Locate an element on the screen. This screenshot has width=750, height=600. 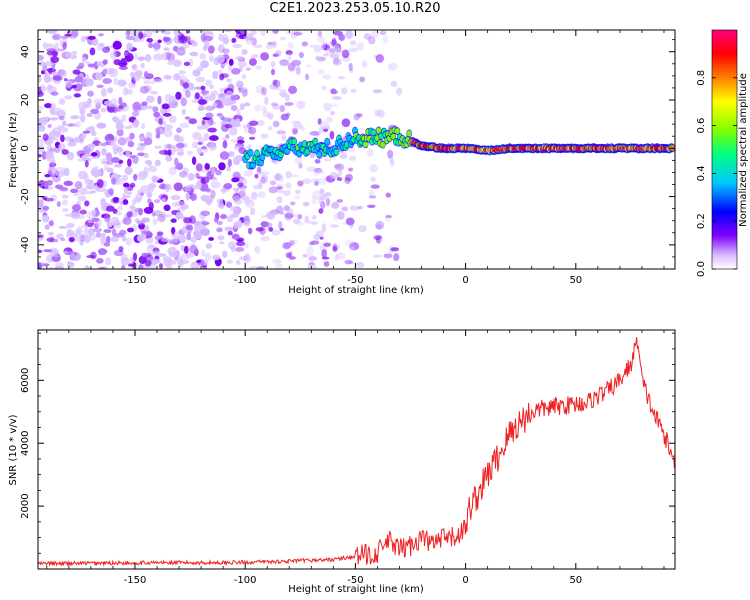
colorbar-tick-label: 0.2 is located at coordinates (701, 221).